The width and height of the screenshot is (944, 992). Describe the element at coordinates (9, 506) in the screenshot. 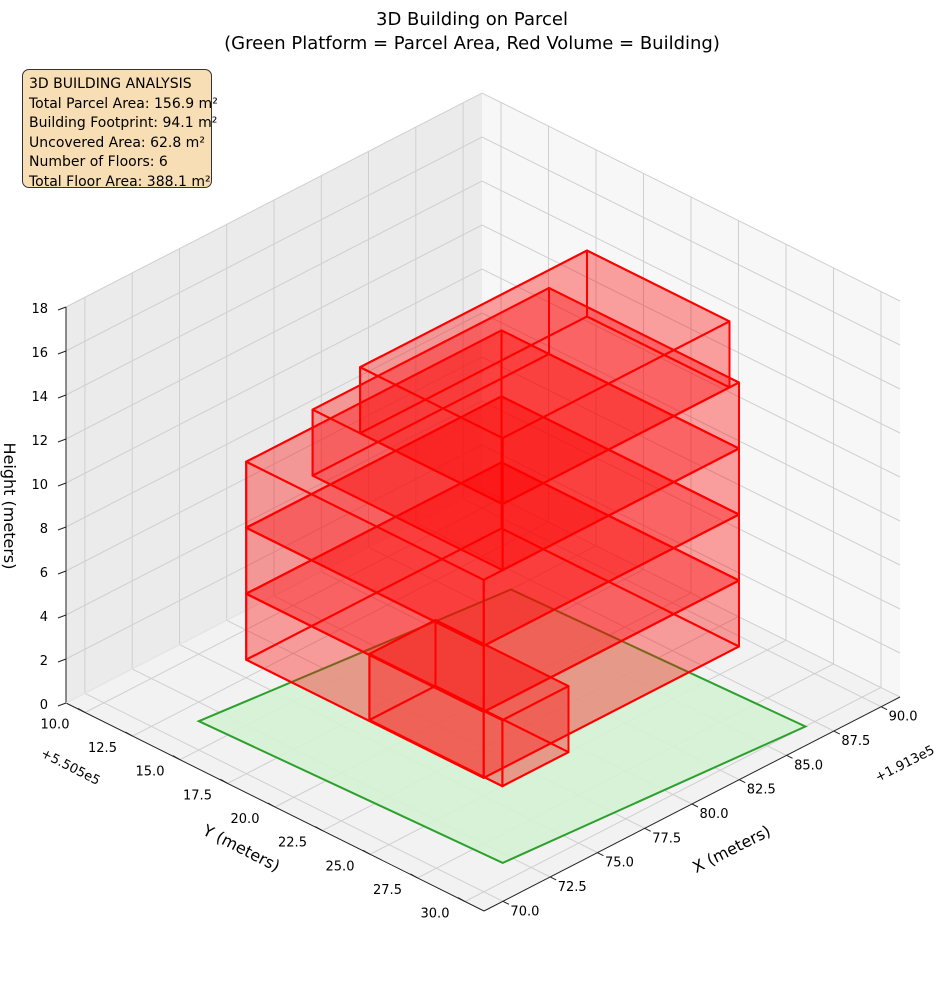

I see `z-axis-label: Height (meters)` at that location.